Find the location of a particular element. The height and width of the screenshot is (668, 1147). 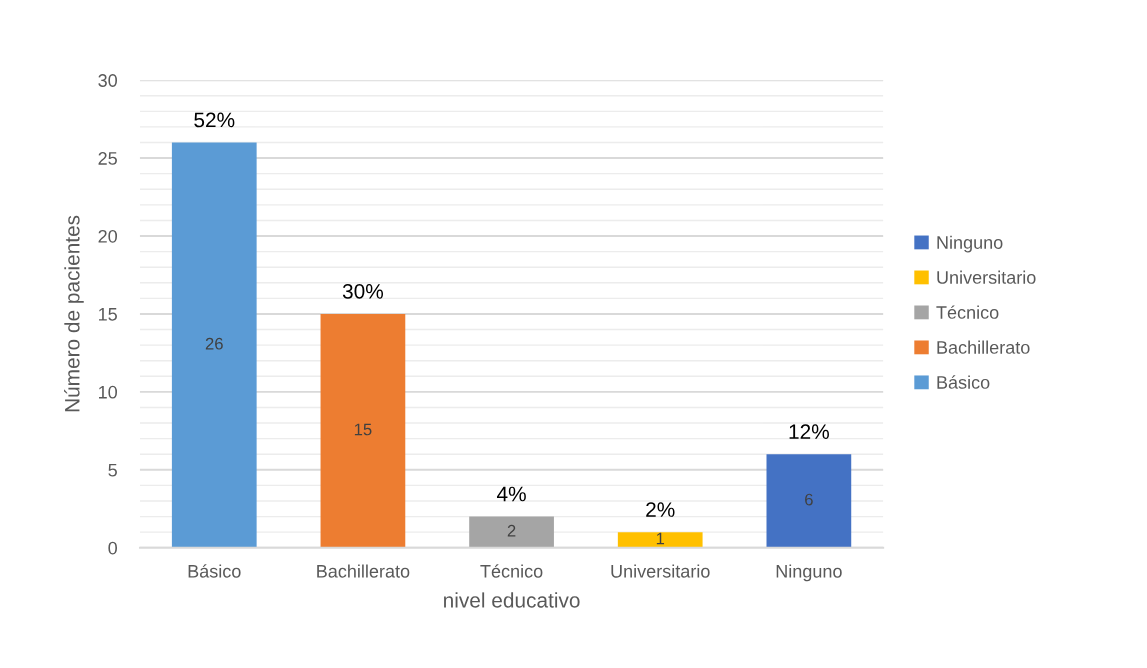

legend-label: Bachillerato is located at coordinates (983, 347).